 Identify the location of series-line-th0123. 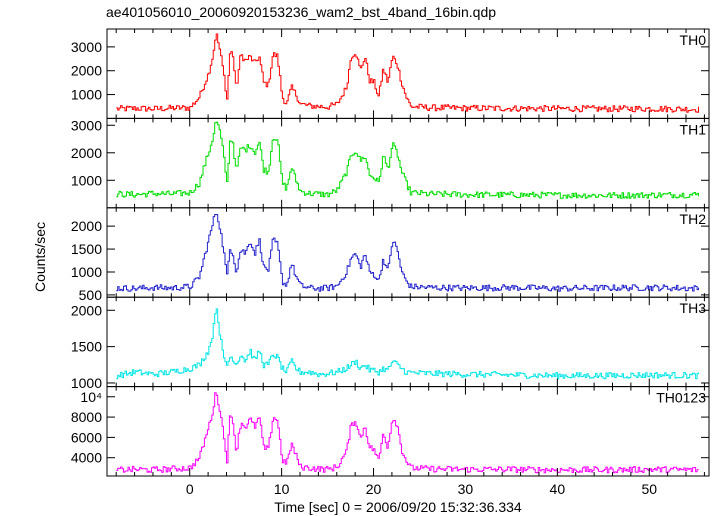
(407, 433).